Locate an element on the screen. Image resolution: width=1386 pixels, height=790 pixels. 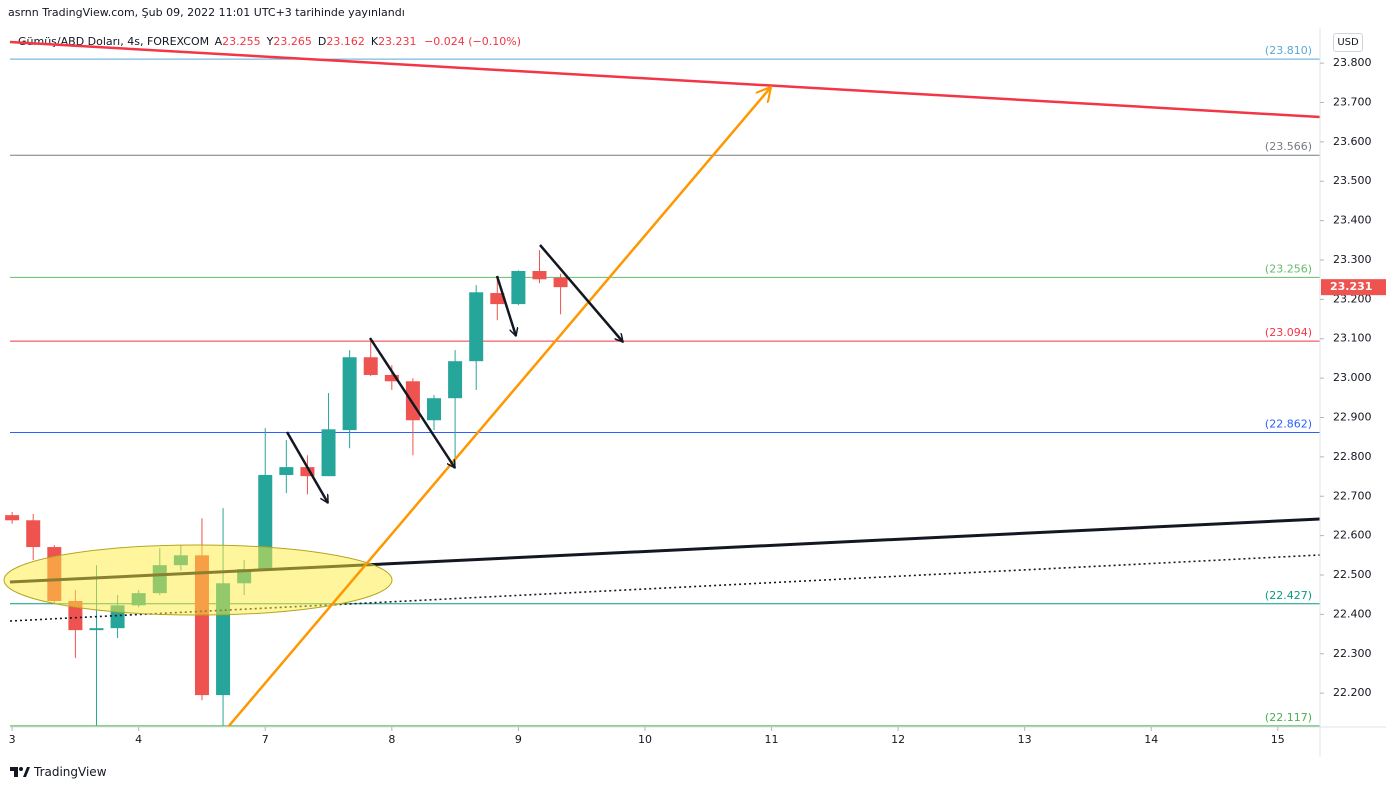
brand: TradingView is located at coordinates (70, 772).